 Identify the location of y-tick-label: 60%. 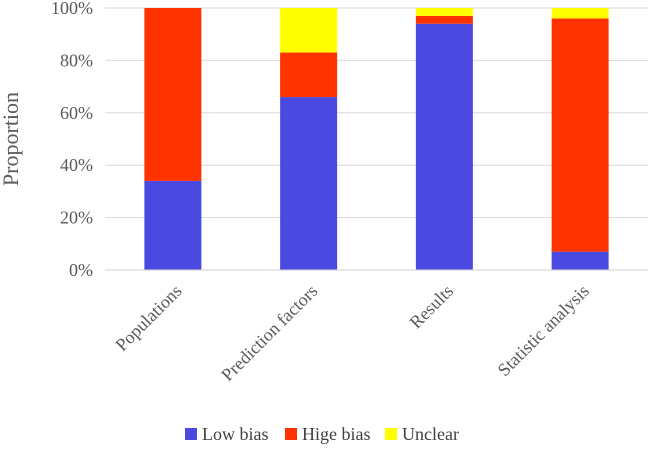
(76, 113).